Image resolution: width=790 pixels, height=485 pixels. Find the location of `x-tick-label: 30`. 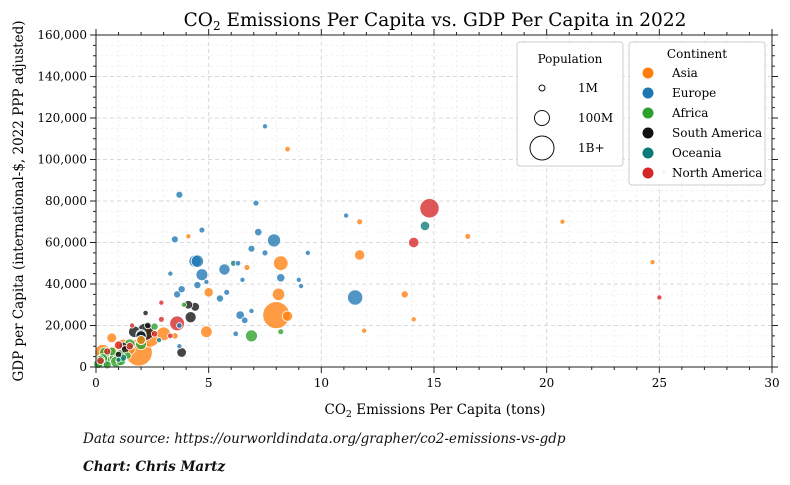

x-tick-label: 30 is located at coordinates (771, 383).